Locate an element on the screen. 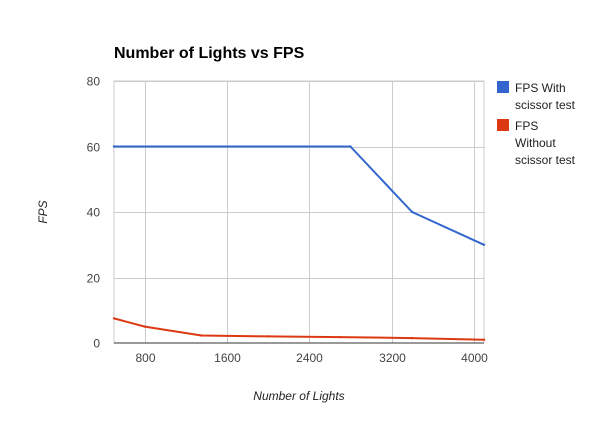  x-tick-label: 1600 is located at coordinates (227, 358).